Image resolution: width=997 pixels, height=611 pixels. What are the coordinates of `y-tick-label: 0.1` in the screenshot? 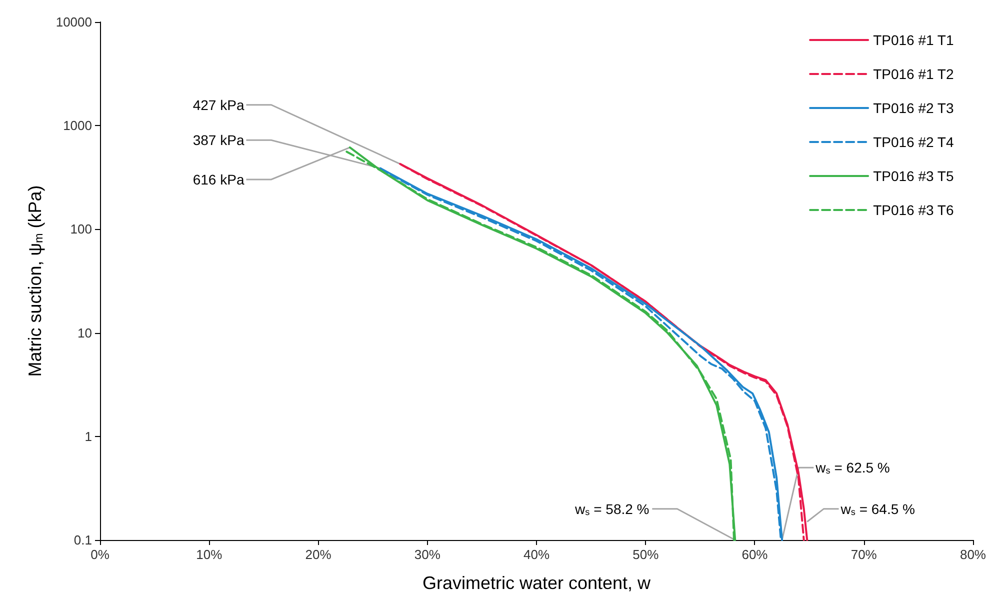 It's located at (83, 540).